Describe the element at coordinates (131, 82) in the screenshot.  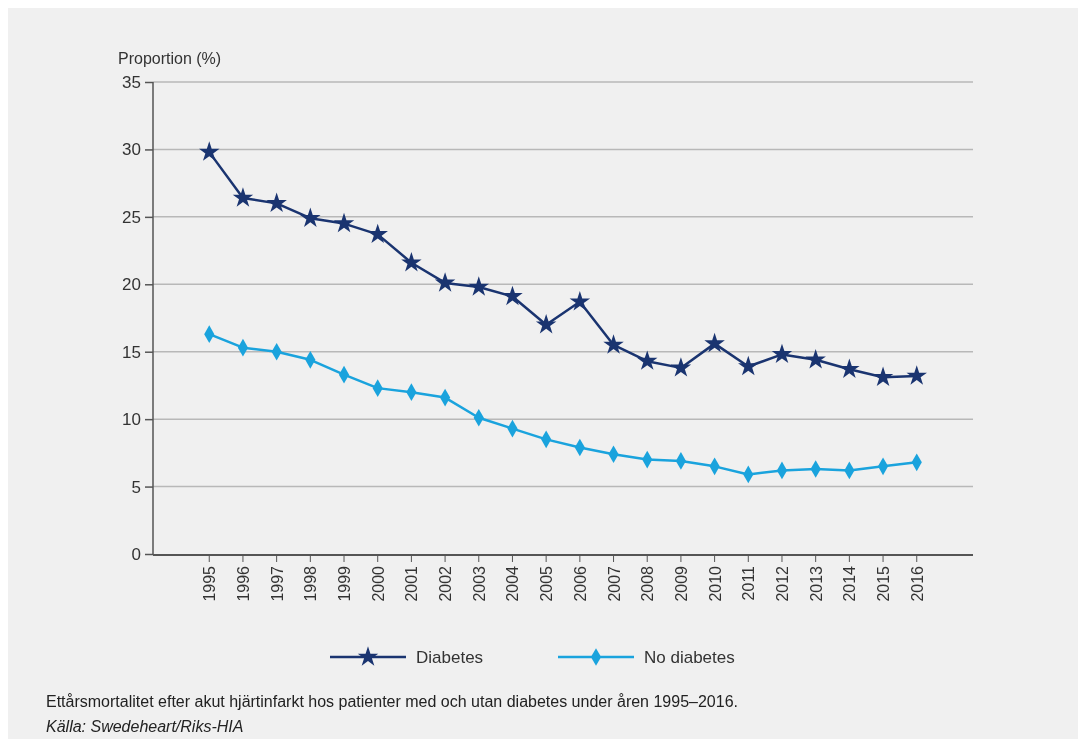
I see `y-tick-label: 35` at that location.